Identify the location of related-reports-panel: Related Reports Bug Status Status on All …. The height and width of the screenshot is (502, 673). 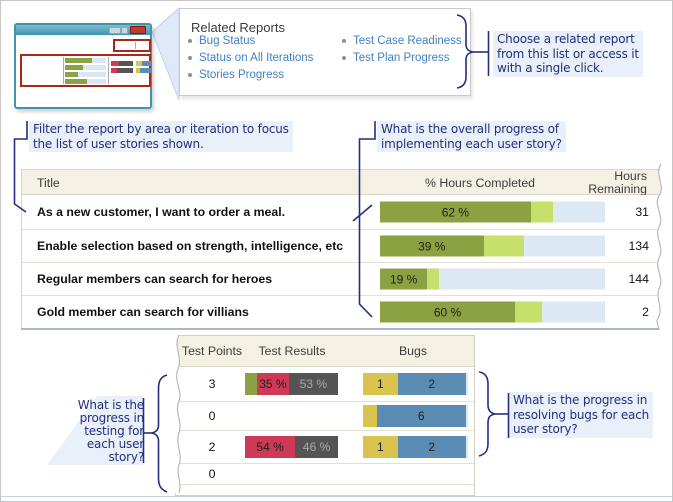
(325, 52).